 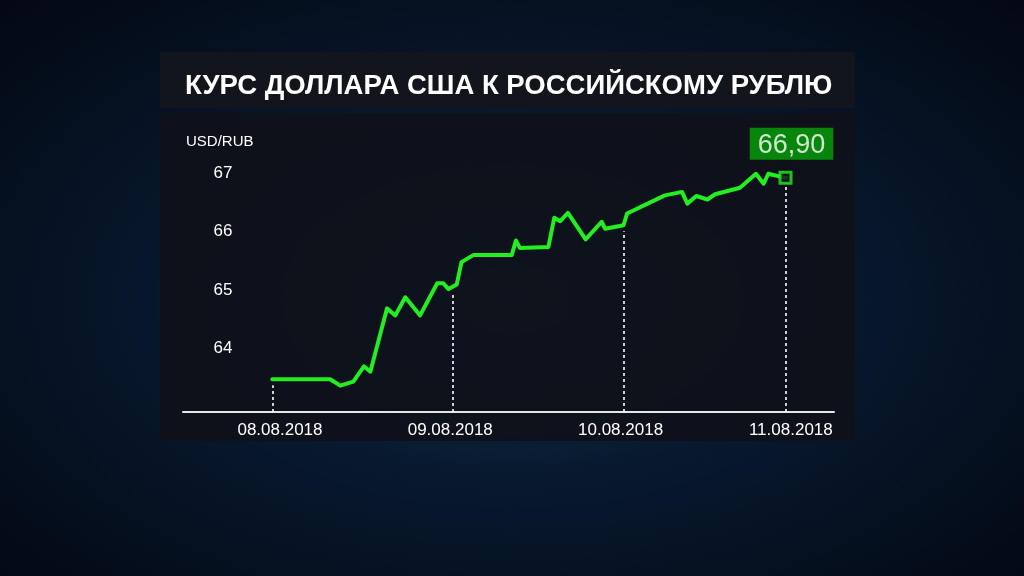 What do you see at coordinates (791, 144) in the screenshot?
I see `data-label: 66,90` at bounding box center [791, 144].